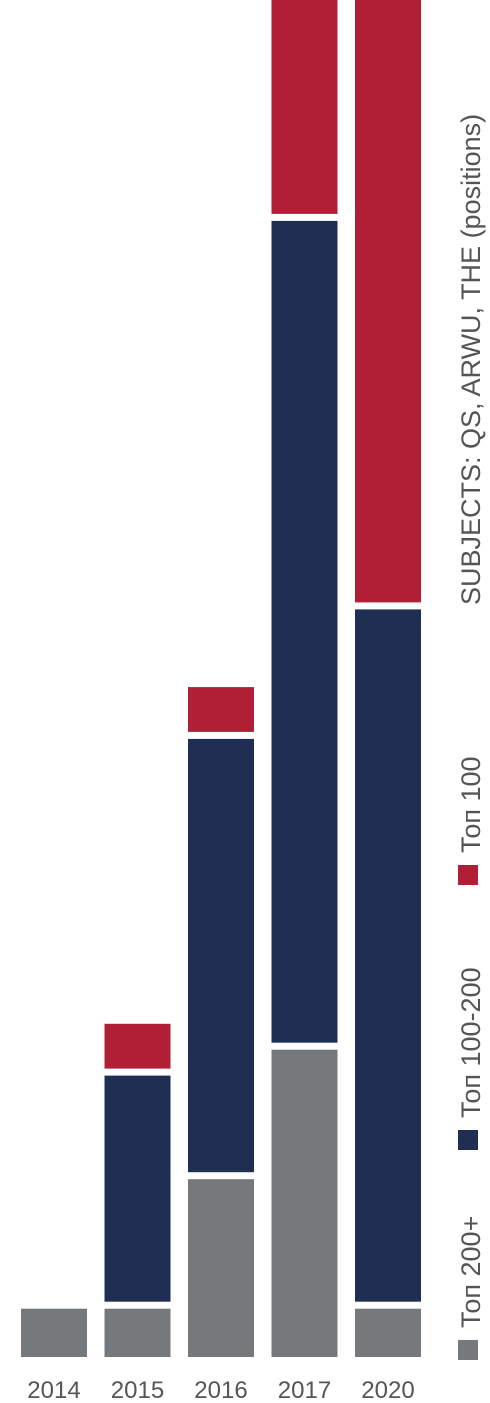 Image resolution: width=490 pixels, height=1403 pixels. I want to click on legend-label-top200plus: Топ 200+, so click(471, 1272).